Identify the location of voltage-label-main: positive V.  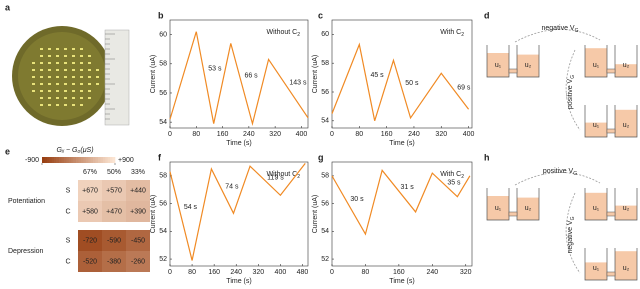
(558, 171).